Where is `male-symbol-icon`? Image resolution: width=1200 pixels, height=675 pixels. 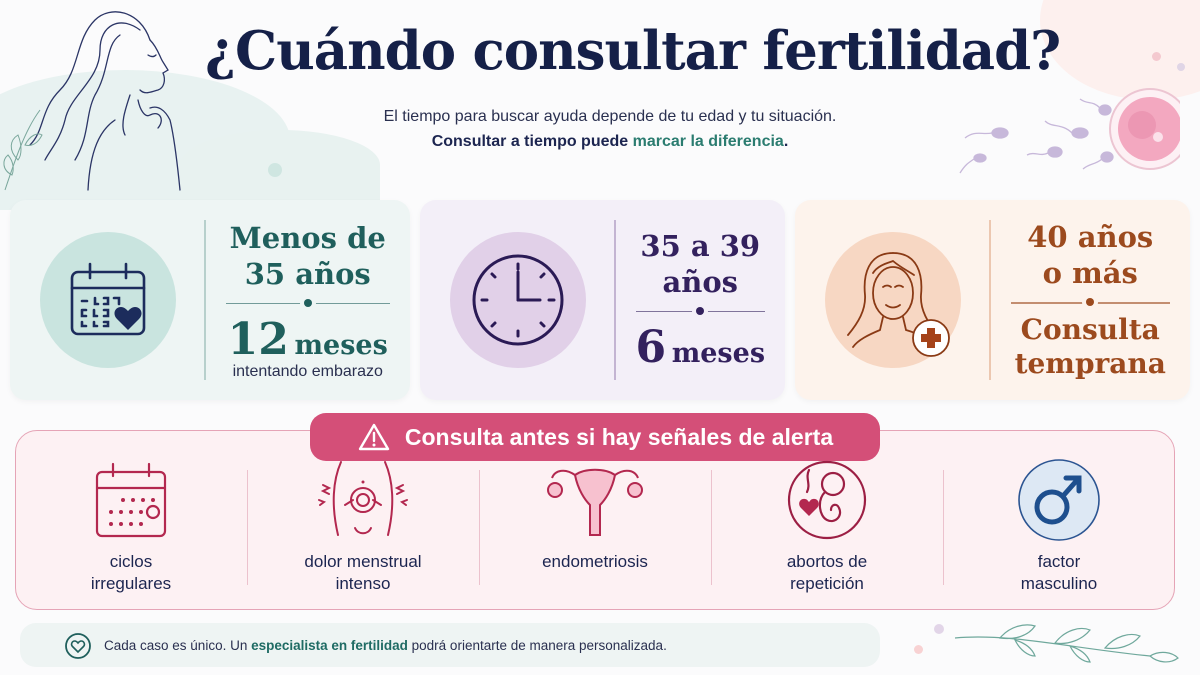
male-symbol-icon is located at coordinates (1059, 500).